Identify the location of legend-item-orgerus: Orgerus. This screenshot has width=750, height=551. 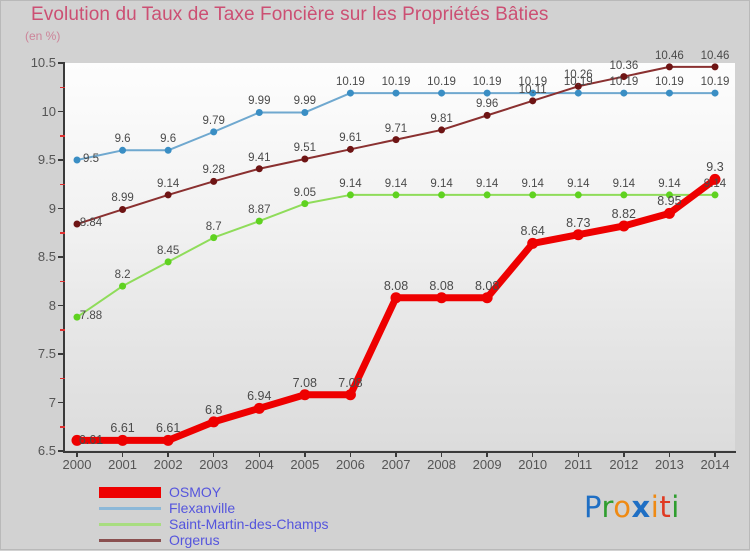
(214, 540).